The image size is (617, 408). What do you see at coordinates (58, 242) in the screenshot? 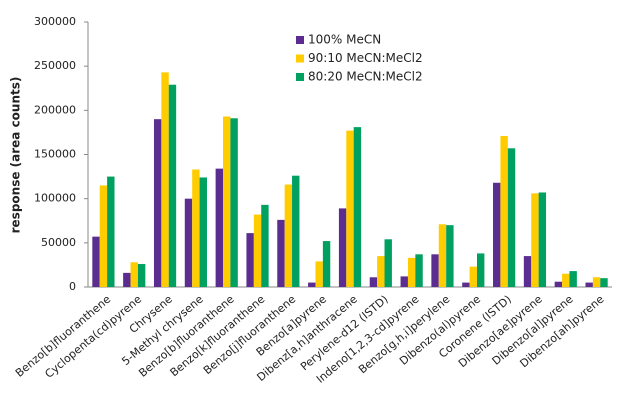
I see `y-tick-label: 50000` at bounding box center [58, 242].